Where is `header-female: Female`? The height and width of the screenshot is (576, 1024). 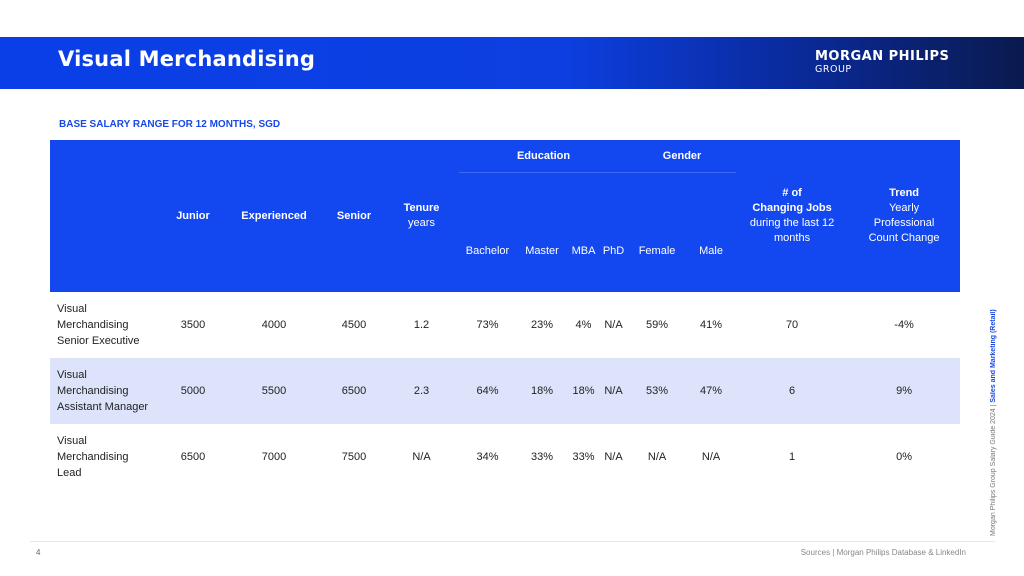
header-female: Female is located at coordinates (657, 232).